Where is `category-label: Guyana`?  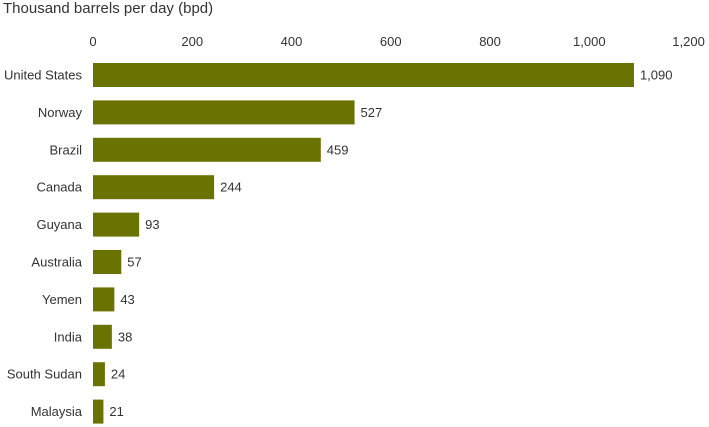 category-label: Guyana is located at coordinates (59, 224).